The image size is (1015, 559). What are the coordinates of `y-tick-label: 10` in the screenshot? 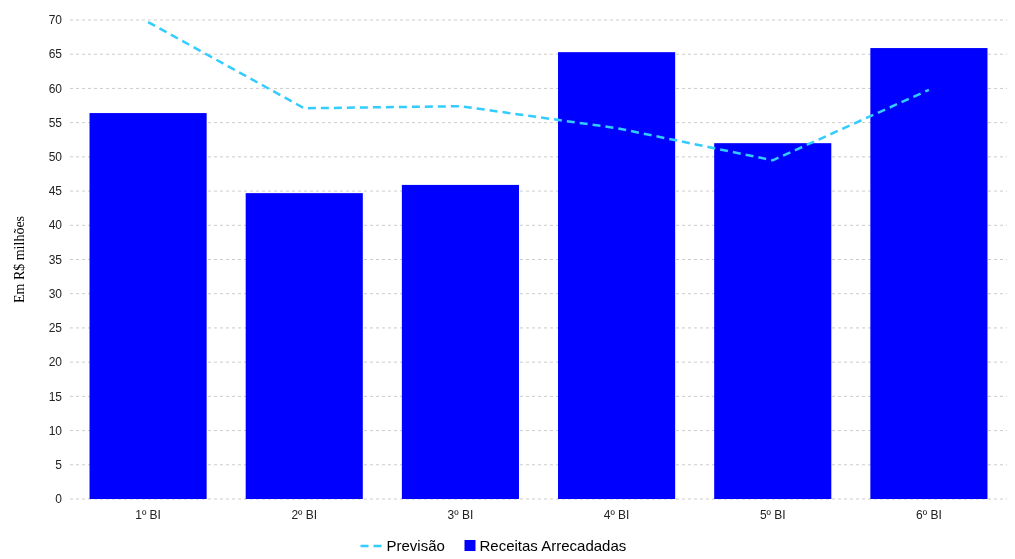 It's located at (55, 430).